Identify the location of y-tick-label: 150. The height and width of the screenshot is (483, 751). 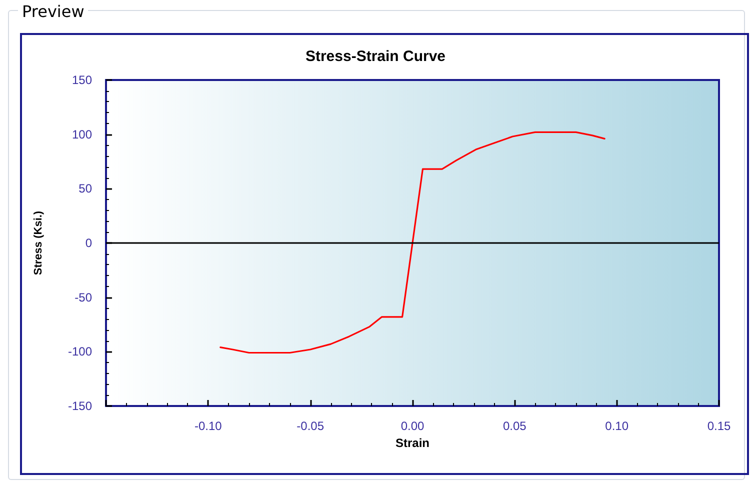
(82, 80).